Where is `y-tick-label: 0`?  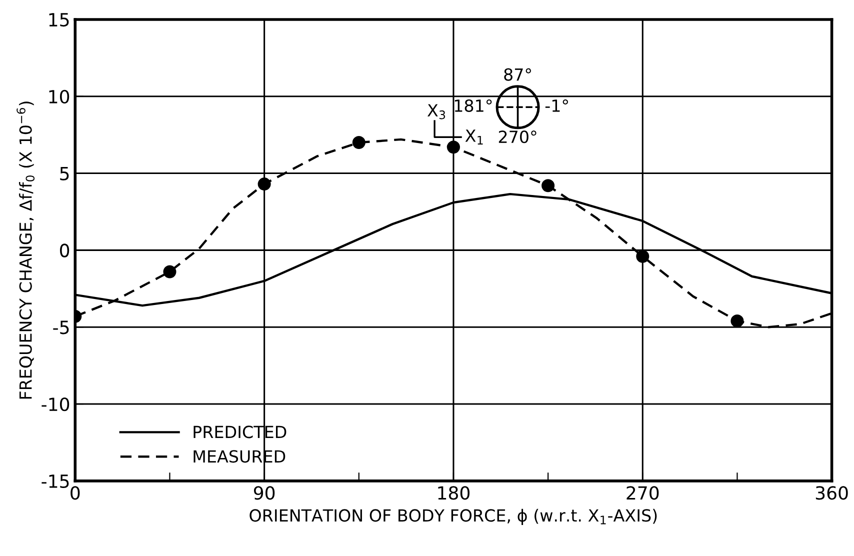 y-tick-label: 0 is located at coordinates (65, 251).